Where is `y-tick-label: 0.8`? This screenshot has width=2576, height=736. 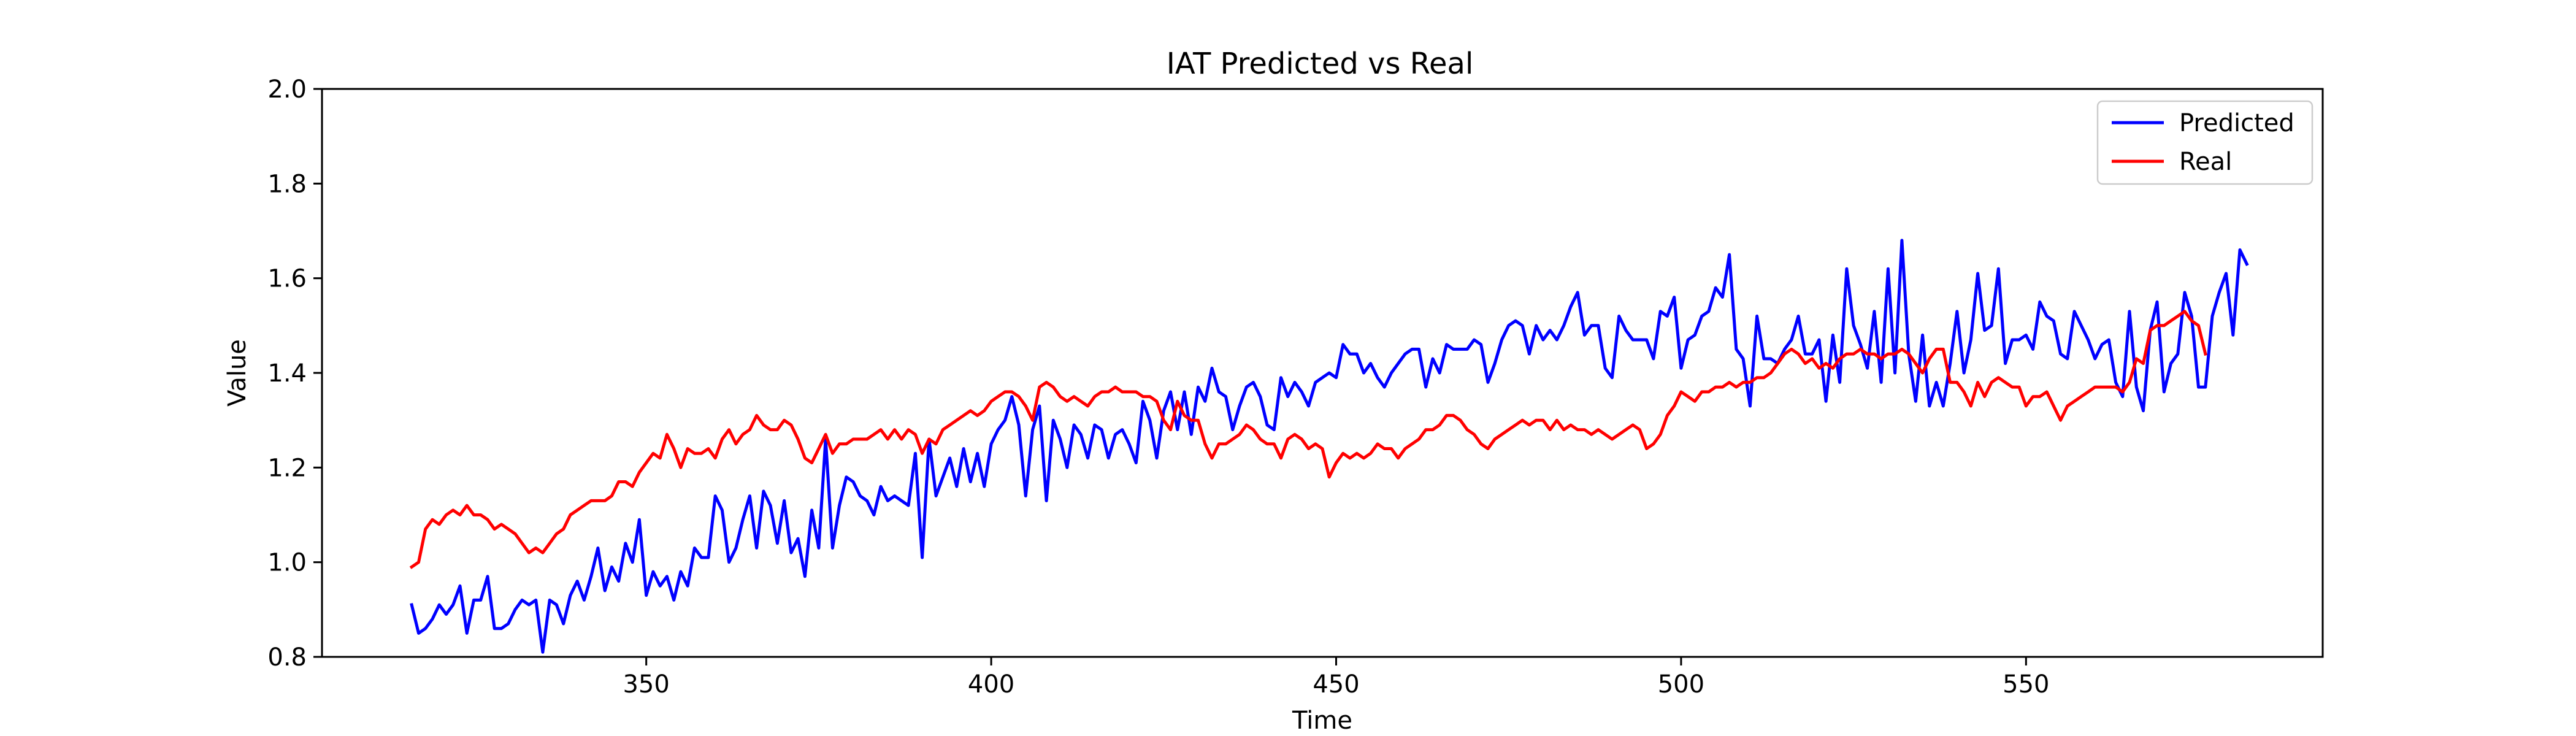
y-tick-label: 0.8 is located at coordinates (287, 657).